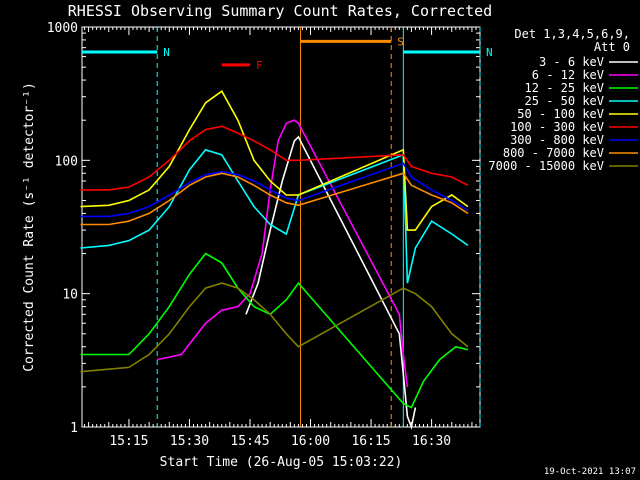 Image resolution: width=640 pixels, height=480 pixels. What do you see at coordinates (29, 227) in the screenshot?
I see `y-axis-label: Corrected Count Rate (s⁻¹ detector⁻¹)` at bounding box center [29, 227].